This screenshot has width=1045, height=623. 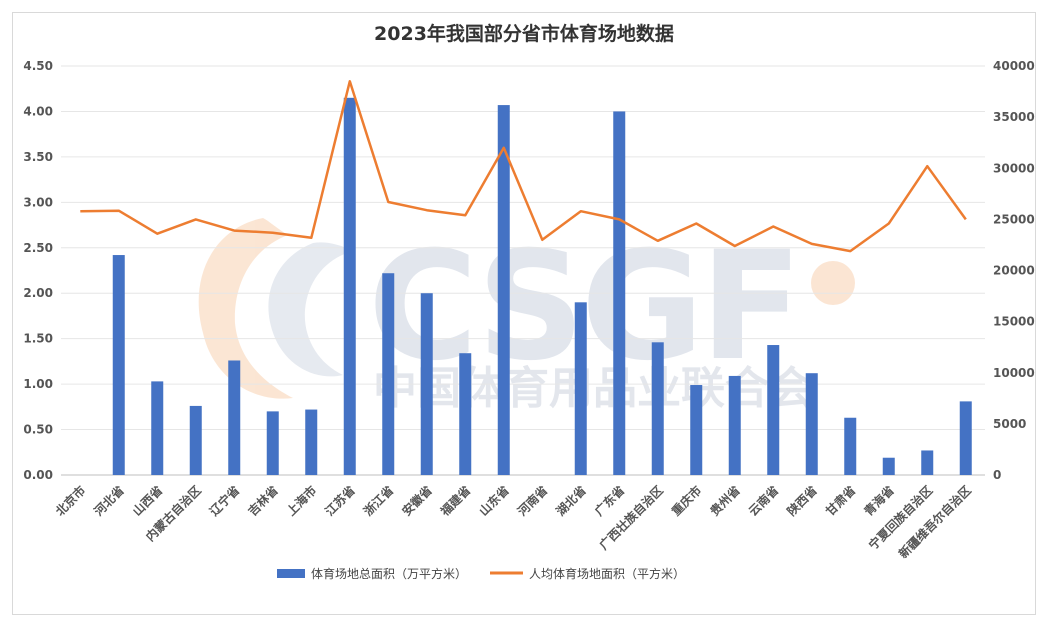 I want to click on legend-label-line: 人均体育场地面积（平方米）, so click(x=607, y=573).